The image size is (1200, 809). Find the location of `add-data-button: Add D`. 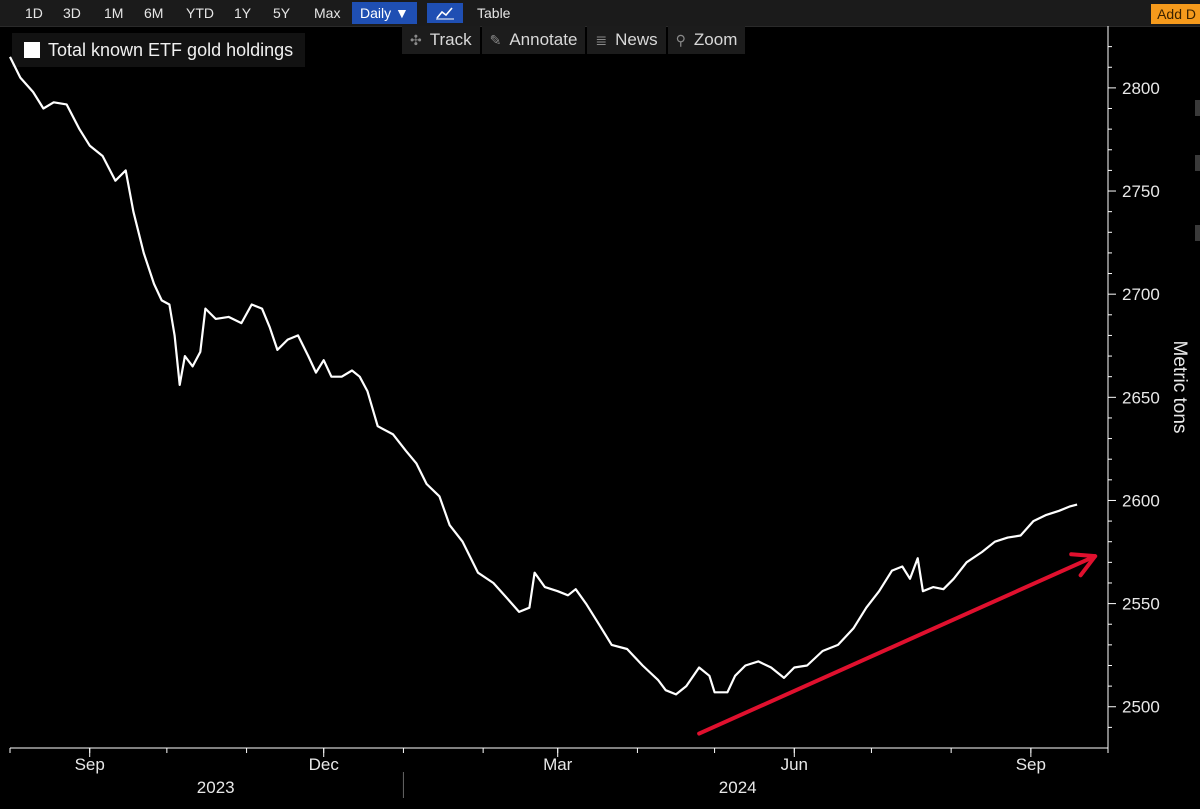

add-data-button: Add D is located at coordinates (1175, 14).